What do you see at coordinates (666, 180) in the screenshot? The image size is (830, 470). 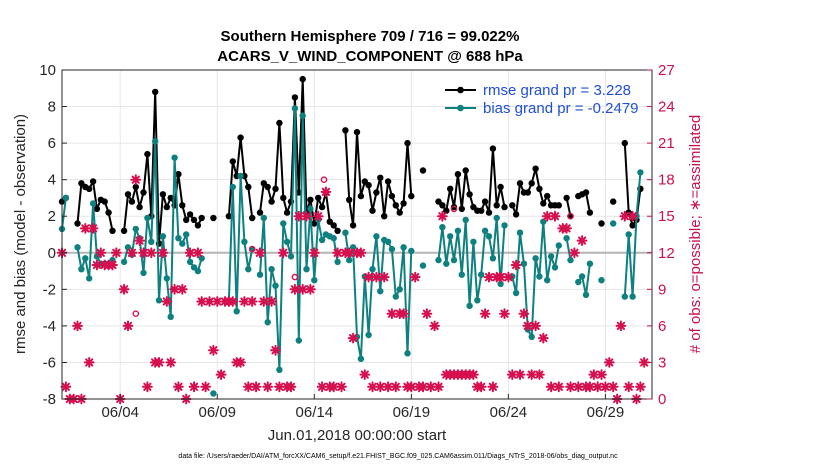 I see `right-tick-label: 18` at bounding box center [666, 180].